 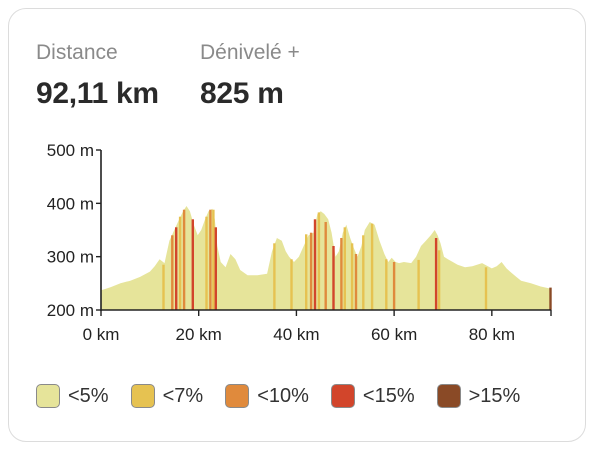 What do you see at coordinates (77, 52) in the screenshot?
I see `distance-label: Distance` at bounding box center [77, 52].